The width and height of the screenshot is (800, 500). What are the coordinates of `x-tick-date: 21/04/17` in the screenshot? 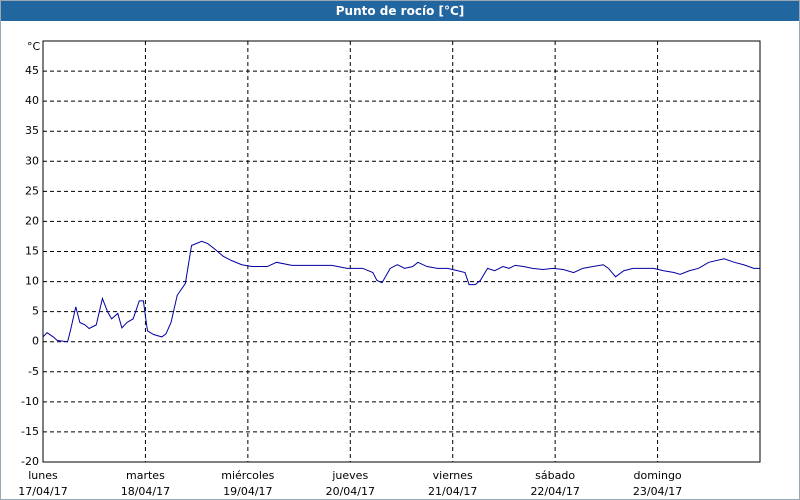 It's located at (452, 491).